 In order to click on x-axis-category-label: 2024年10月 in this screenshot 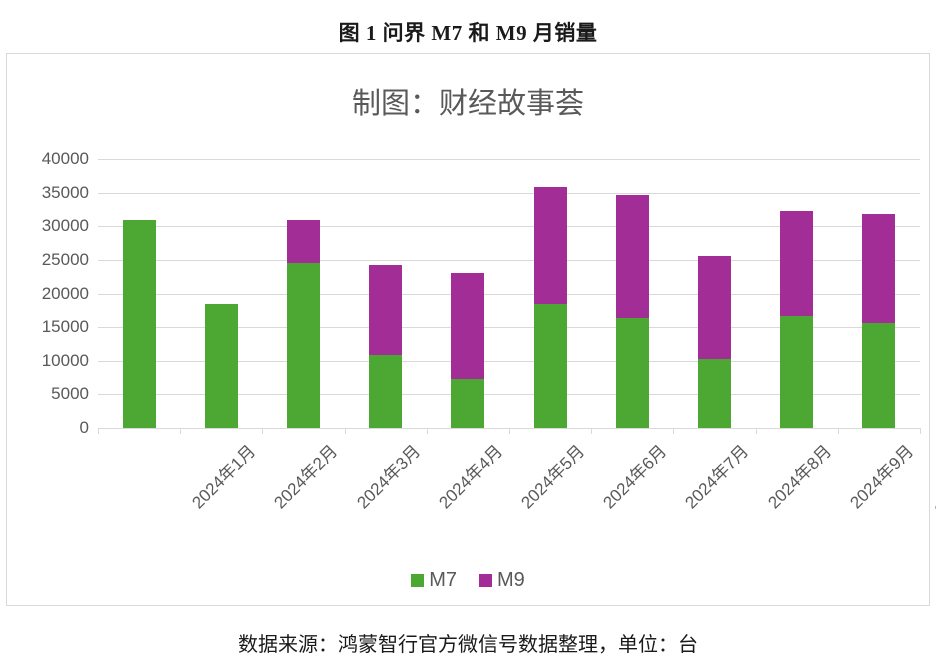, I will do `click(933, 480)`.